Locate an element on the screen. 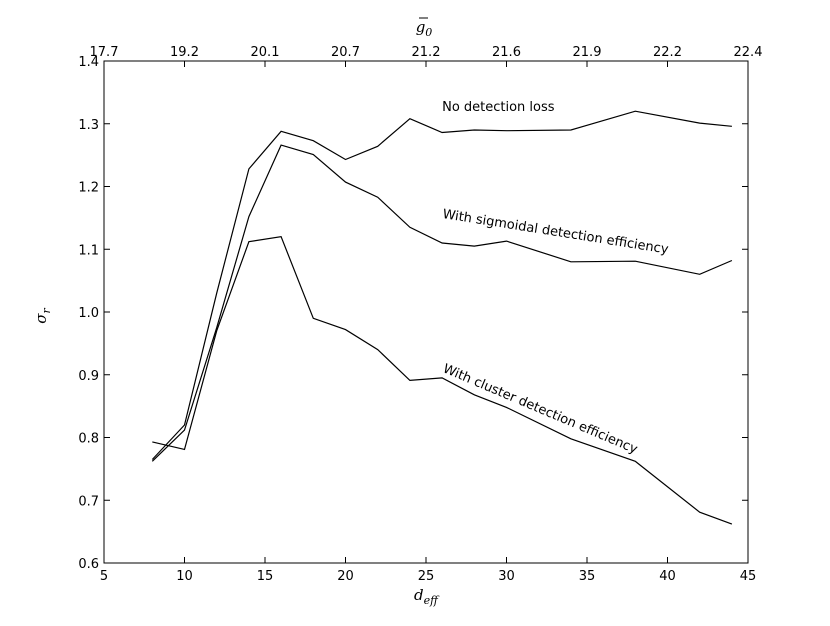 Image resolution: width=830 pixels, height=626 pixels. y-tick-label: 1.2 is located at coordinates (88, 188).